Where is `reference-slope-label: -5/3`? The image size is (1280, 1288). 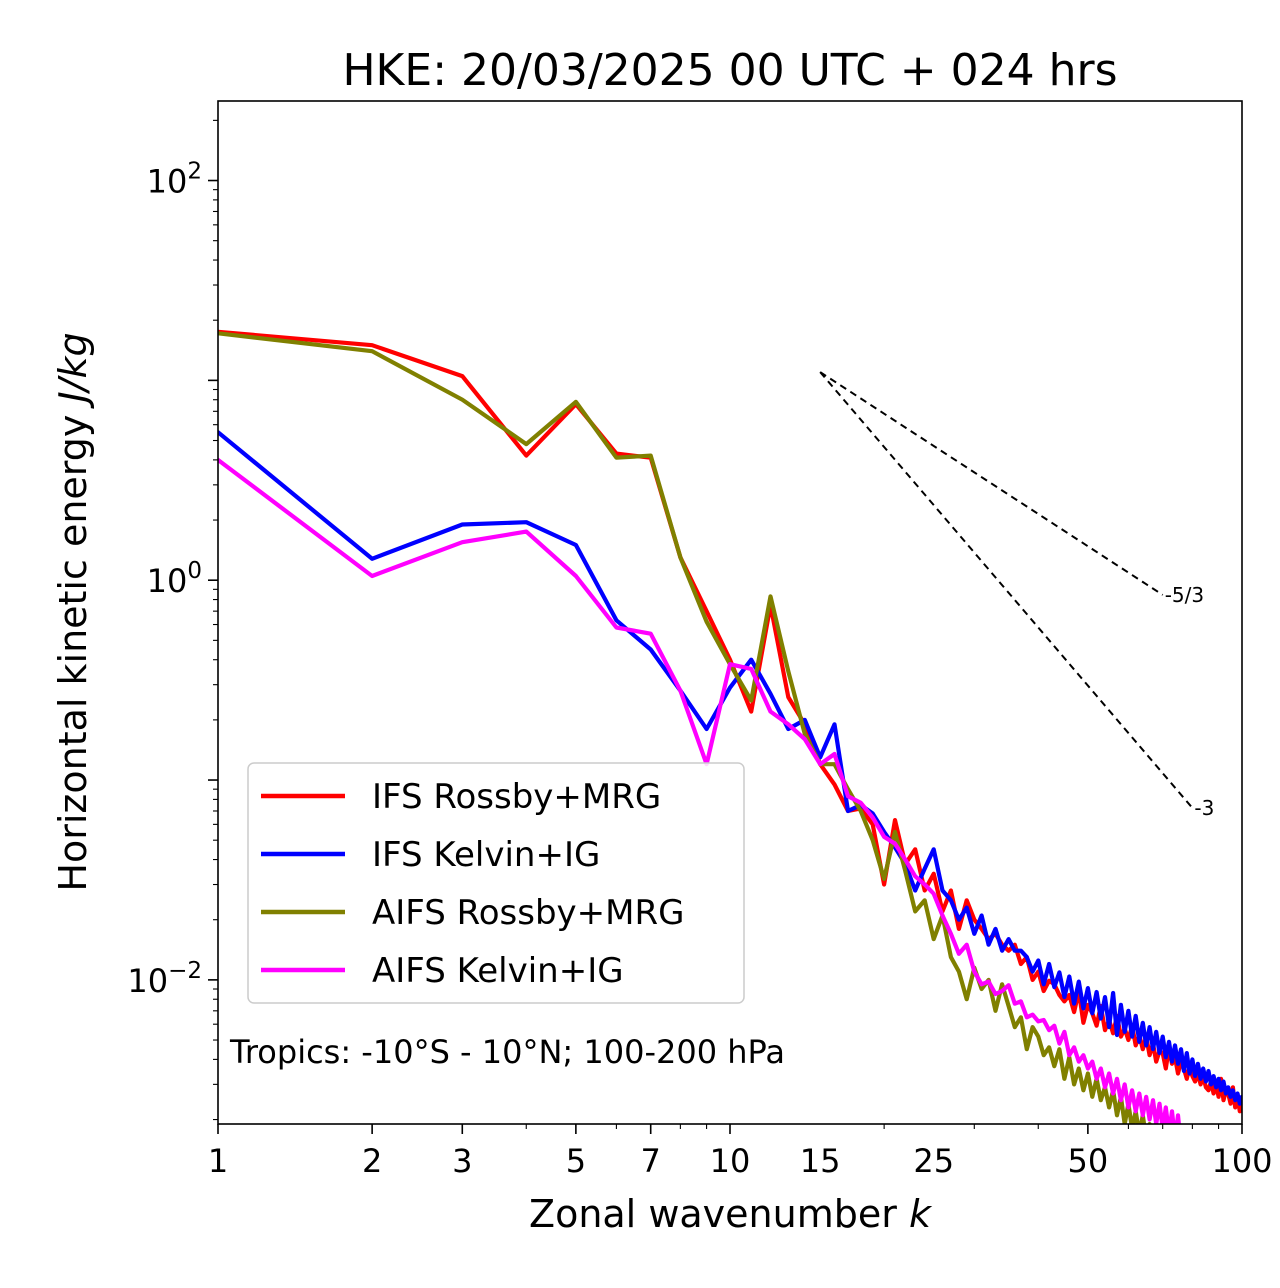 reference-slope-label: -5/3 is located at coordinates (1184, 595).